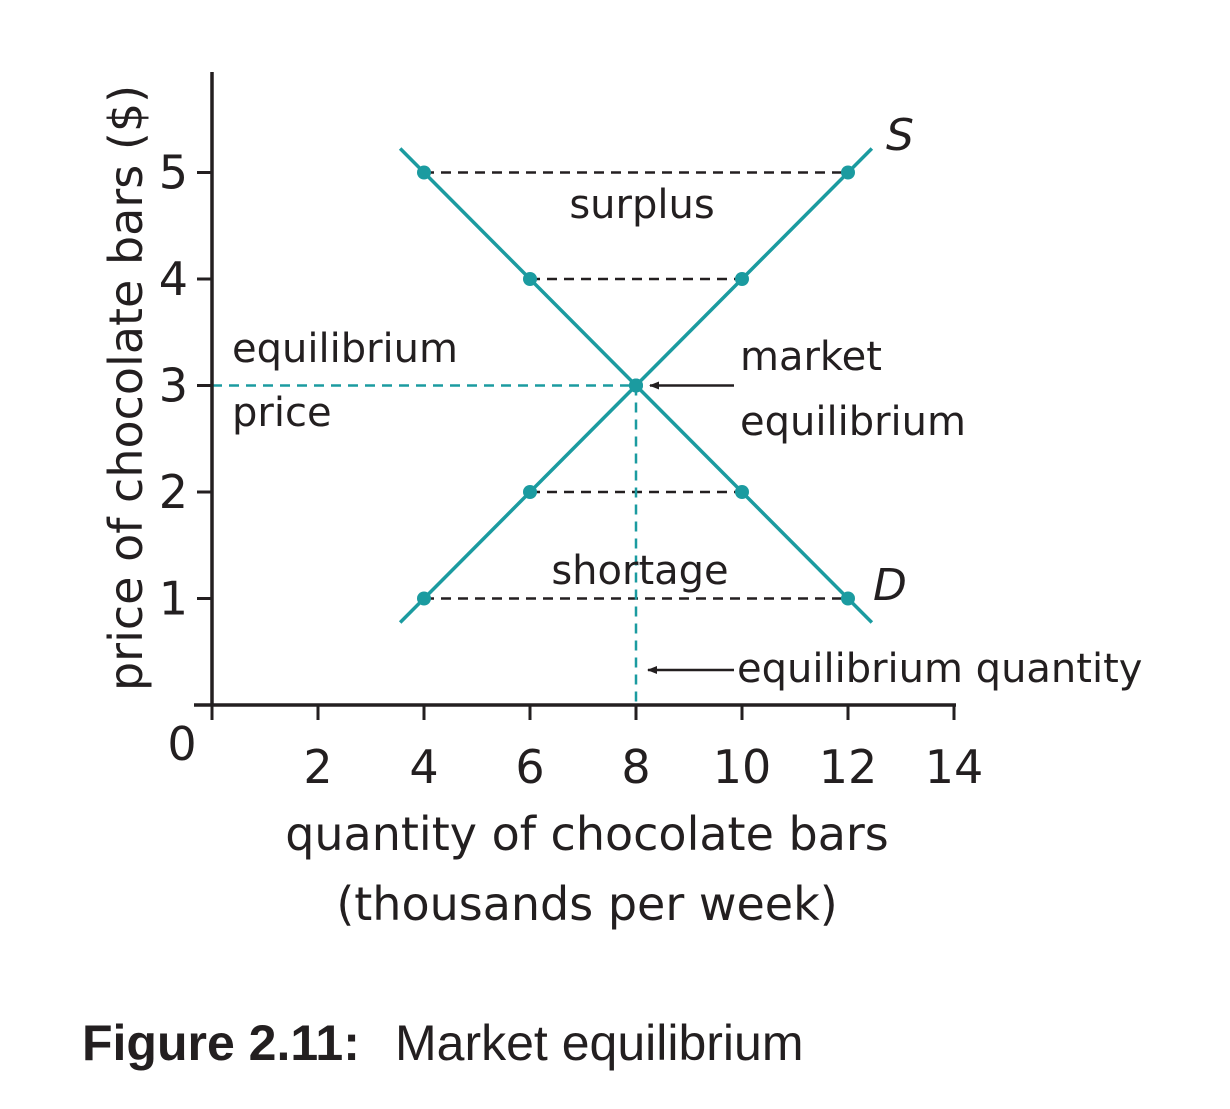 The height and width of the screenshot is (1109, 1230). What do you see at coordinates (181, 744) in the screenshot?
I see `origin-label: 0` at bounding box center [181, 744].